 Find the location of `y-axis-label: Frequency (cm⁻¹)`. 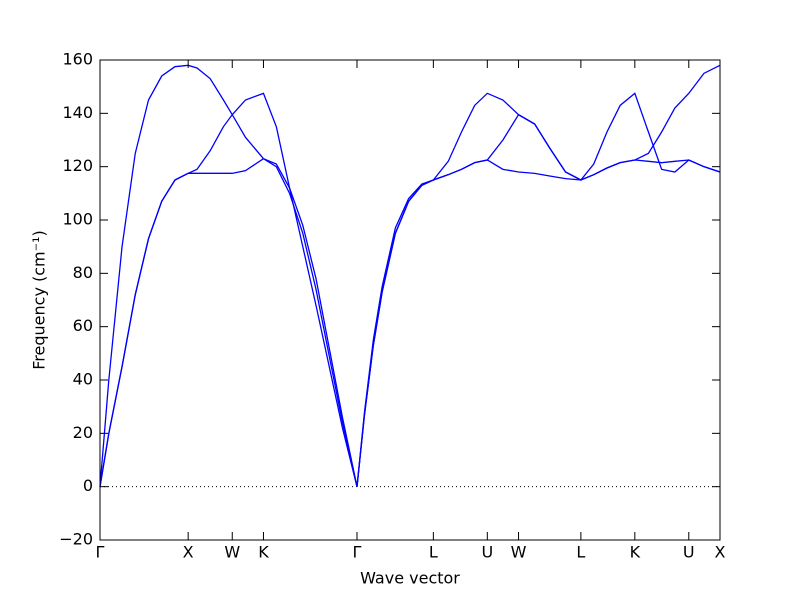

y-axis-label: Frequency (cm⁻¹) is located at coordinates (39, 299).